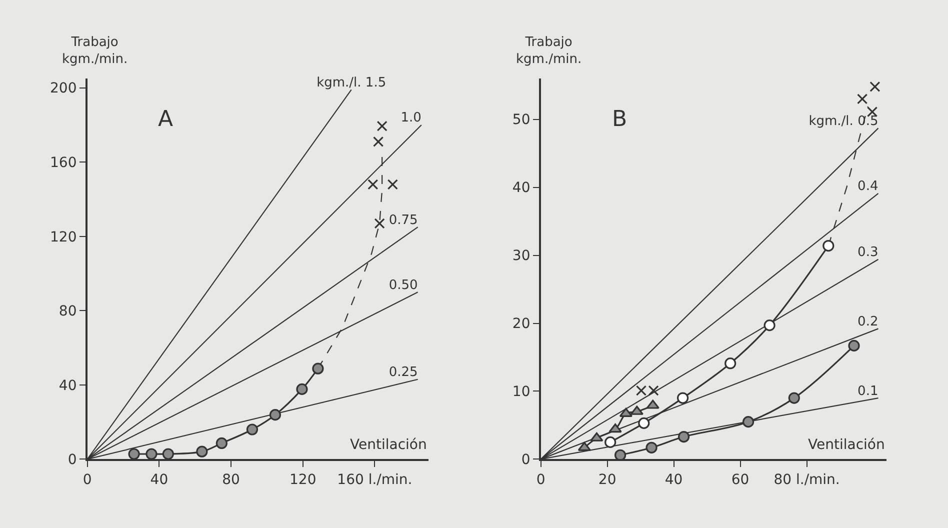 The width and height of the screenshot is (948, 528). What do you see at coordinates (63, 237) in the screenshot?
I see `y-tick-label: 120` at bounding box center [63, 237].